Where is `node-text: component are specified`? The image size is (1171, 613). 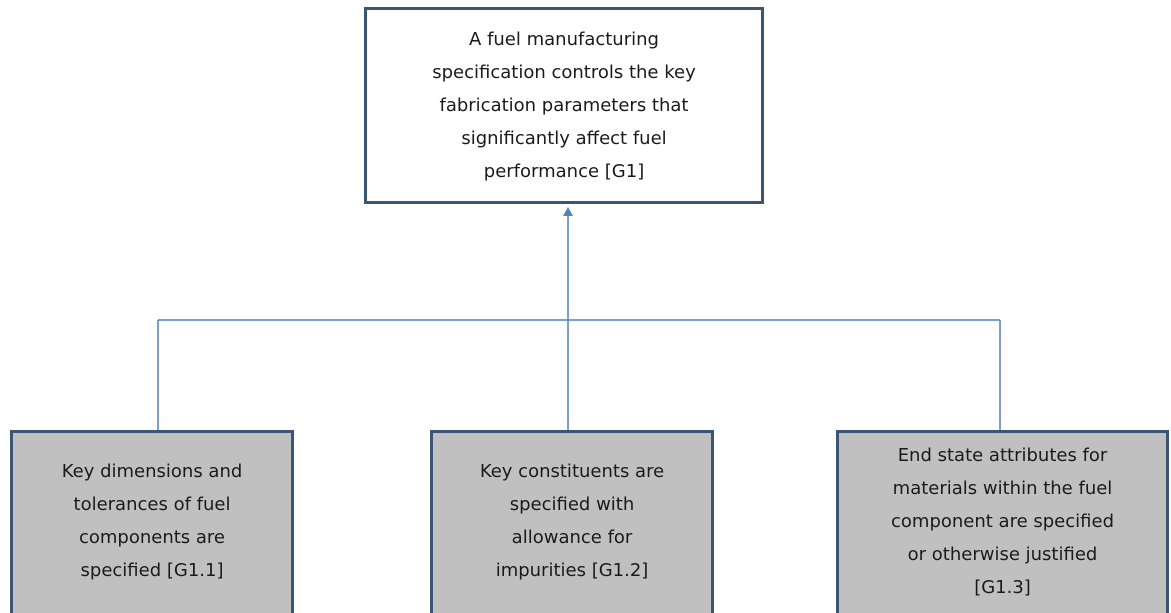 node-text: component are specified is located at coordinates (1002, 521).